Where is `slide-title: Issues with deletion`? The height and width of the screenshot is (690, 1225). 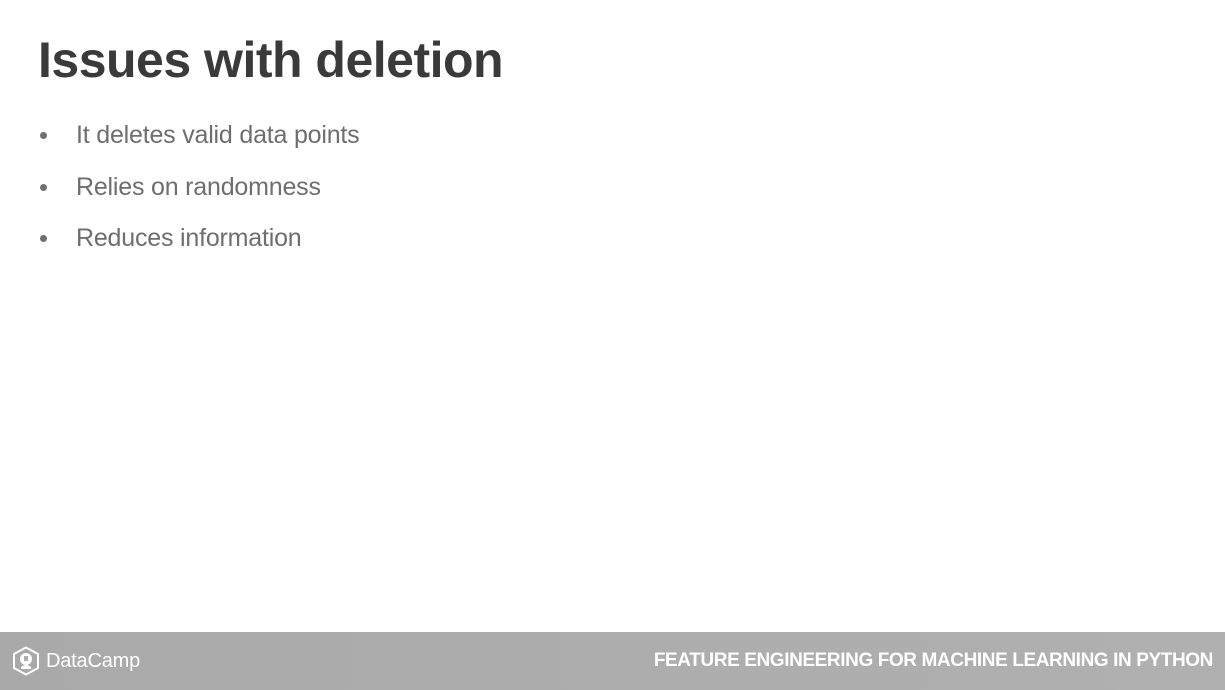 slide-title: Issues with deletion is located at coordinates (271, 60).